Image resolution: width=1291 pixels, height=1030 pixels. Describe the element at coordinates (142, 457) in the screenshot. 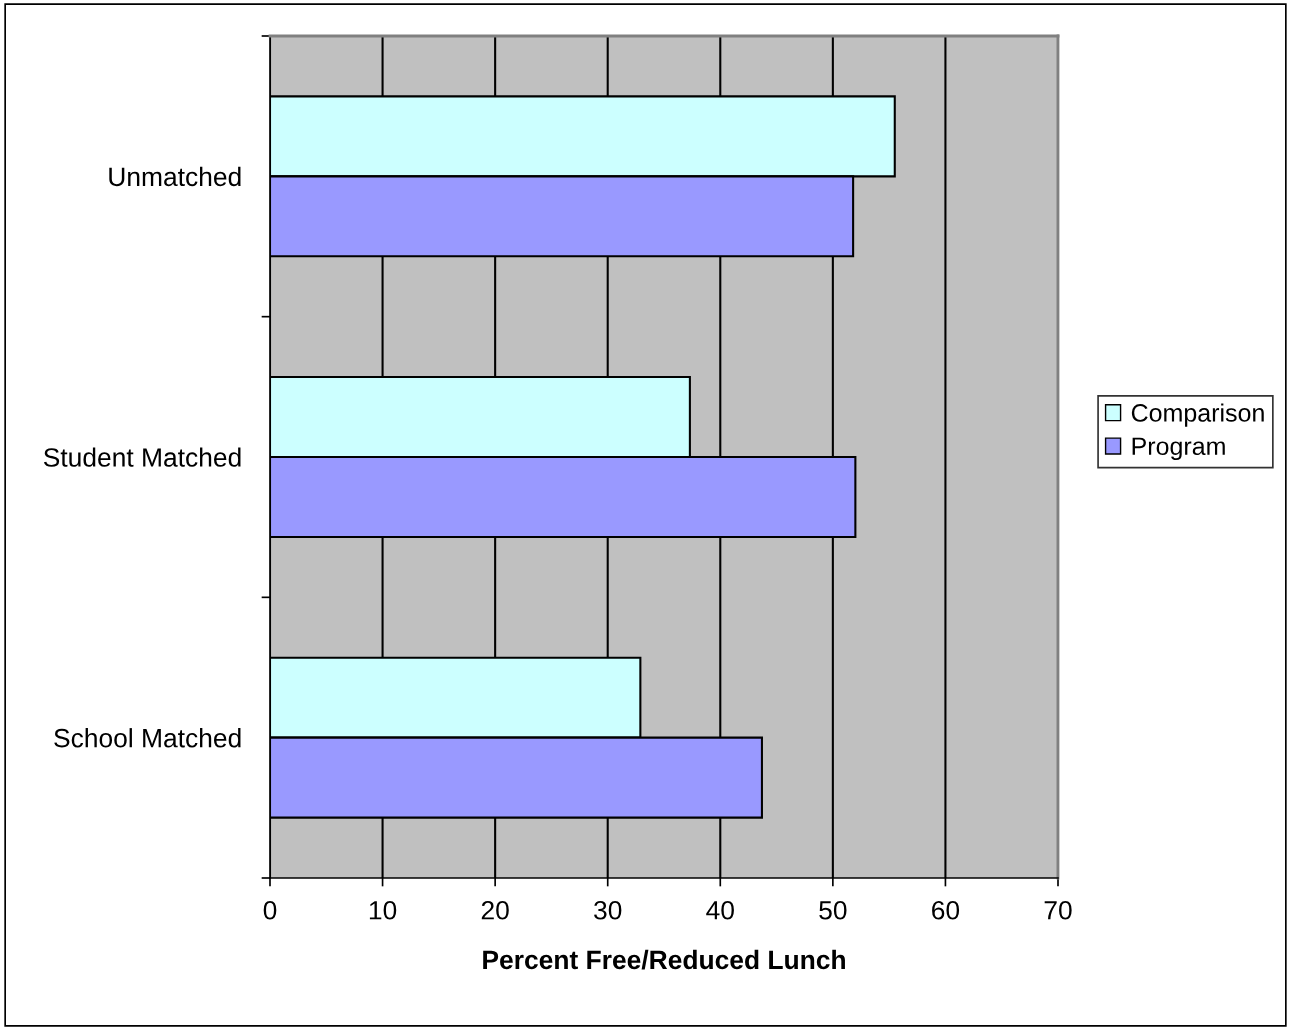

I see `y-tick-label: Student Matched` at that location.